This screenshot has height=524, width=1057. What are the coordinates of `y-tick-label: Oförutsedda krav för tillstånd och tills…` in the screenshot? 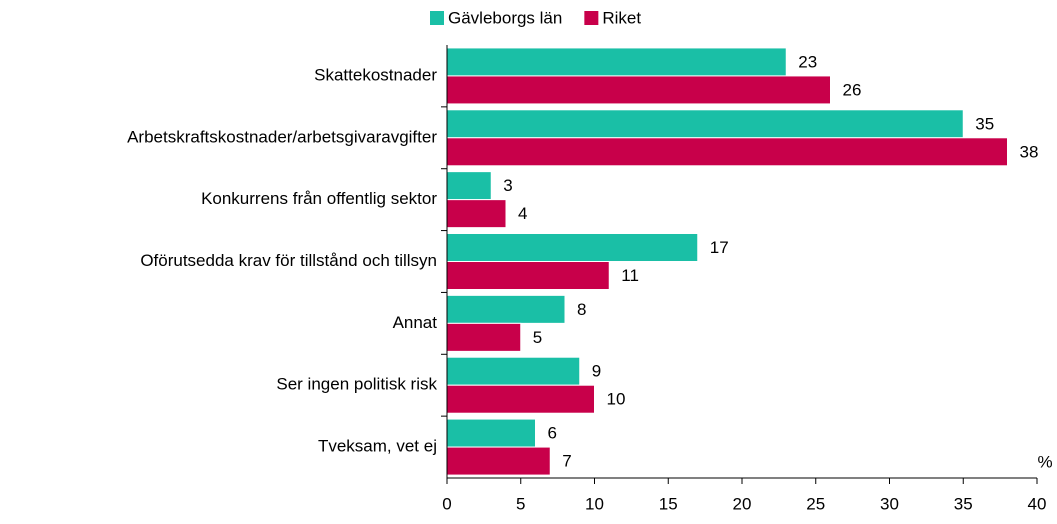 It's located at (288, 260).